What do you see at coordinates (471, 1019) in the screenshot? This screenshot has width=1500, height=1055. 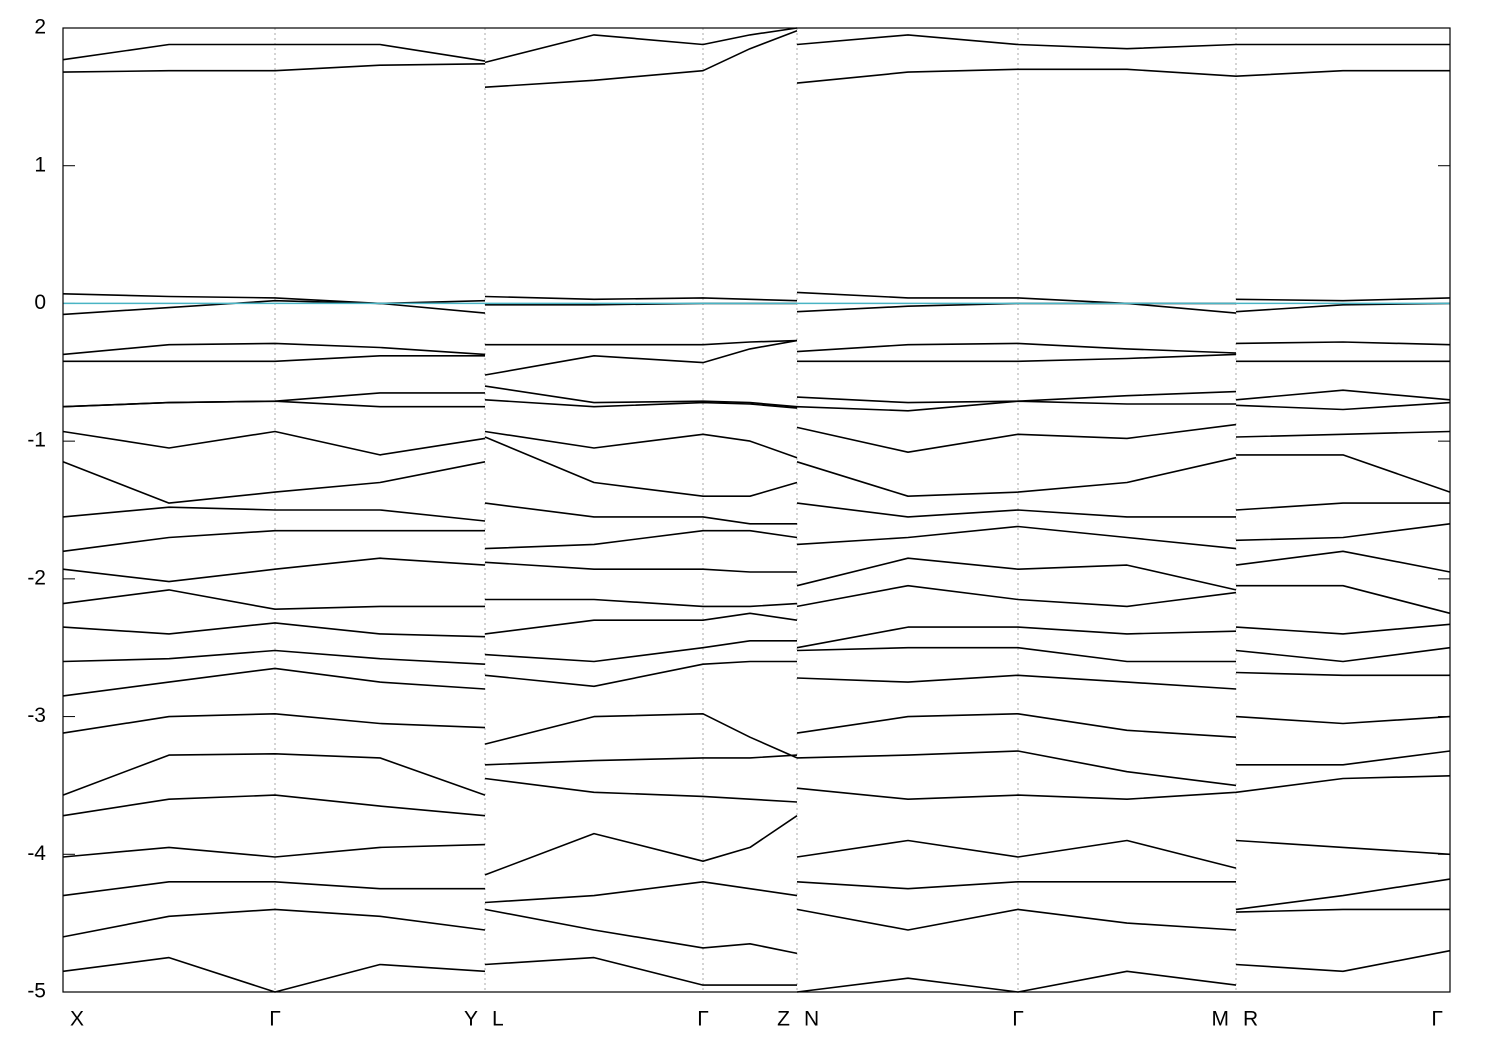 I see `x-tick-label: Y` at bounding box center [471, 1019].